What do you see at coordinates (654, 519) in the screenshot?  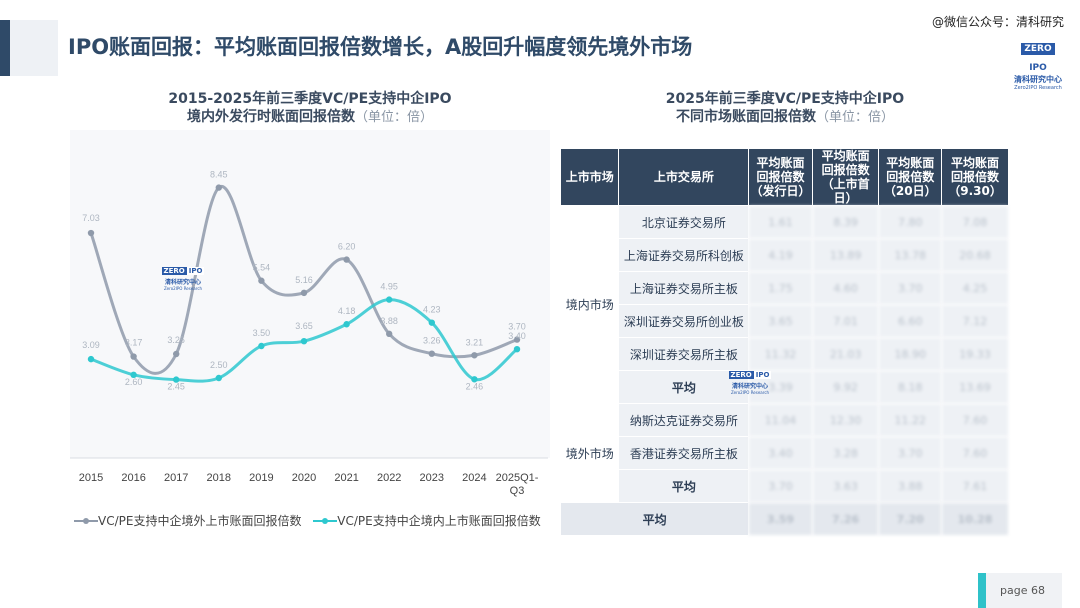 I see `total-label-cell: 平均` at bounding box center [654, 519].